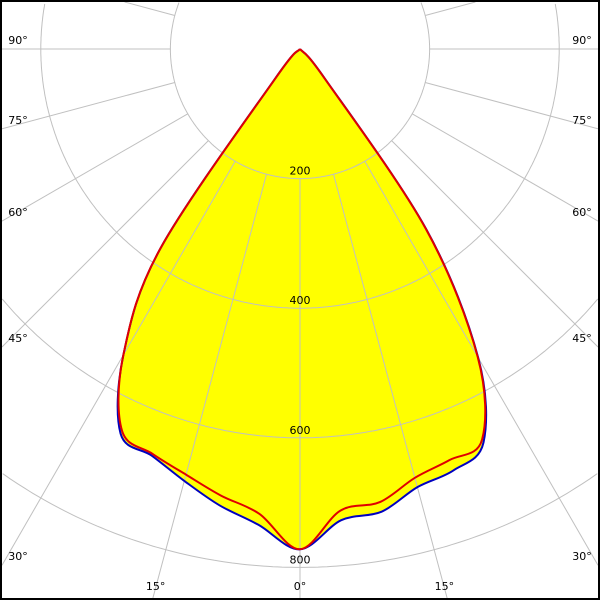  Describe the element at coordinates (300, 171) in the screenshot. I see `radial-tick-label: 200` at that location.